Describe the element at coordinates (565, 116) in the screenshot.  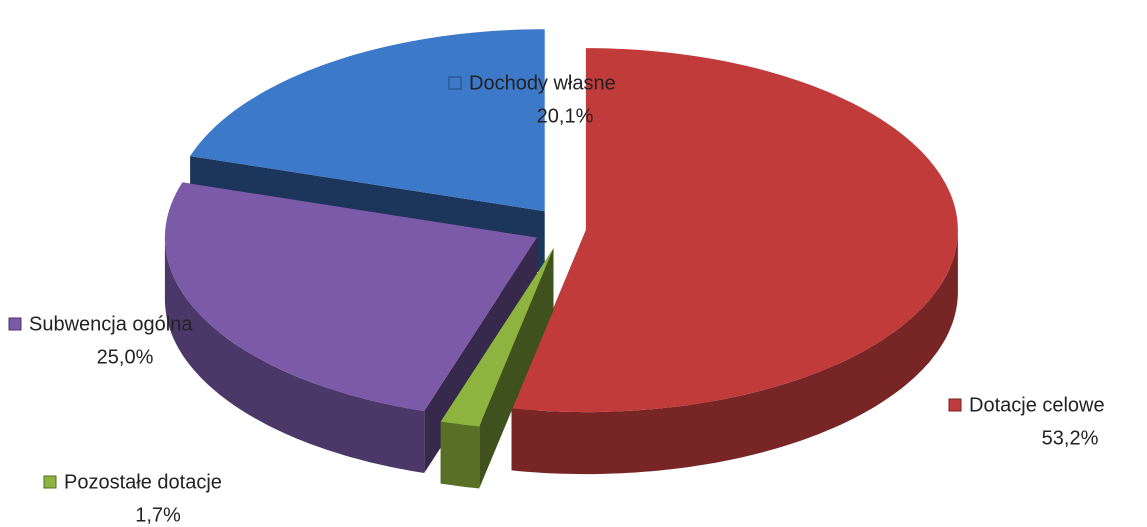
I see `data-label-value: 20,1%` at that location.